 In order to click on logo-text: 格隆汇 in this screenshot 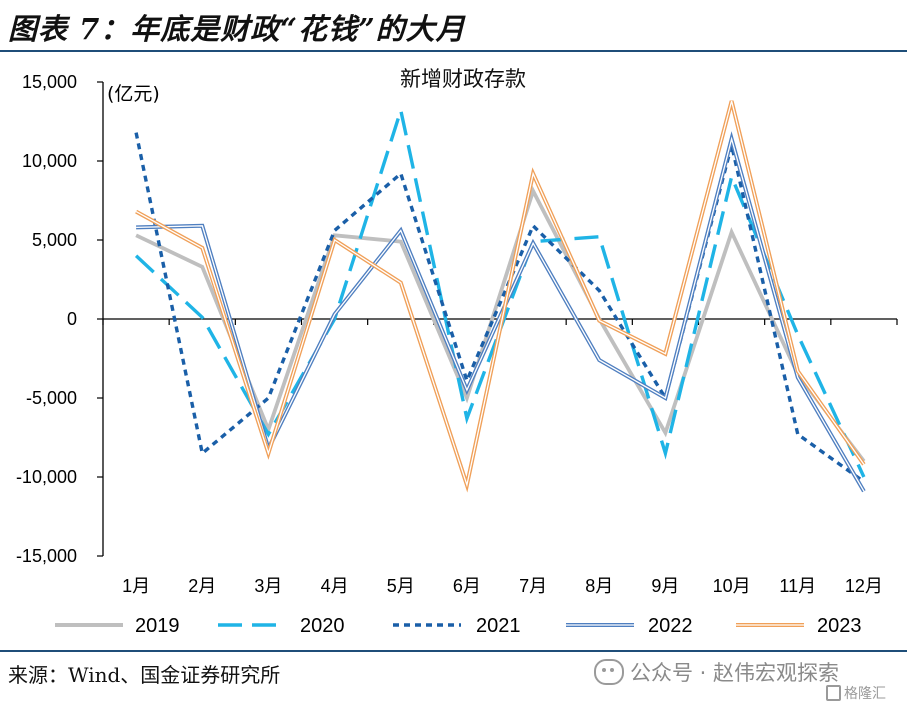, I will do `click(865, 694)`.